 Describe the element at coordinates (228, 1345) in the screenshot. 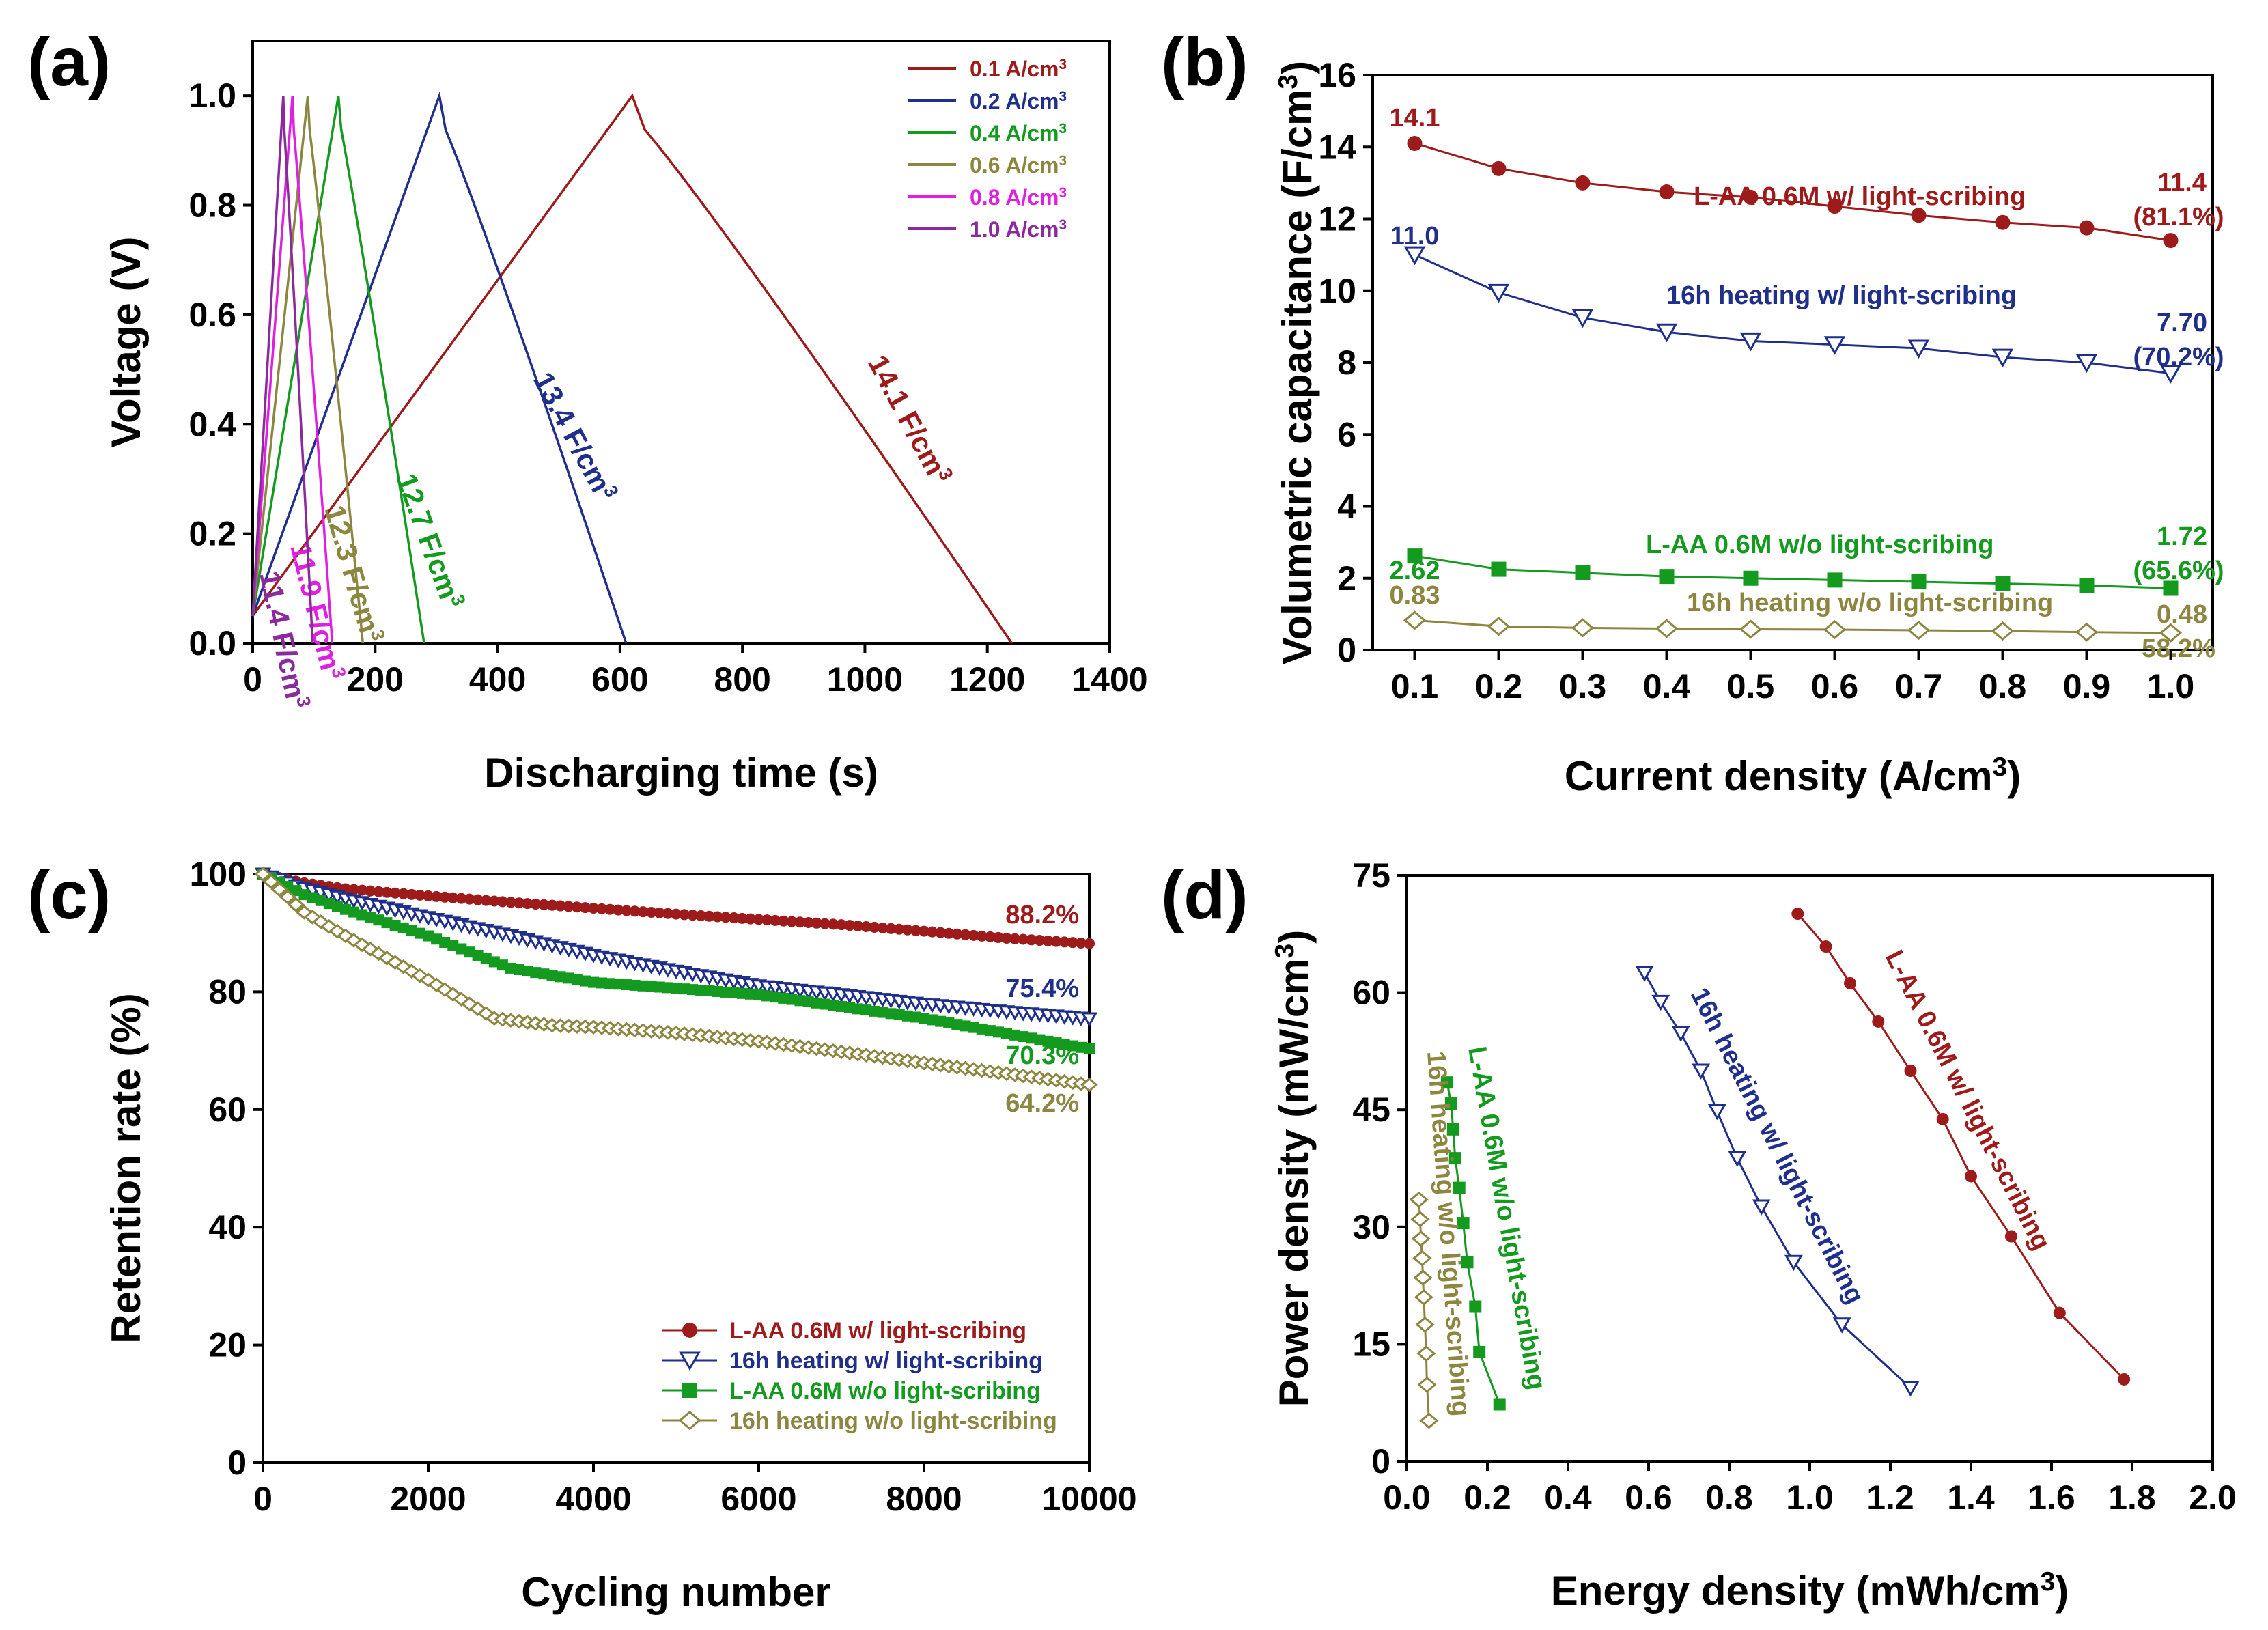

I see `y-tick-label: 20` at that location.